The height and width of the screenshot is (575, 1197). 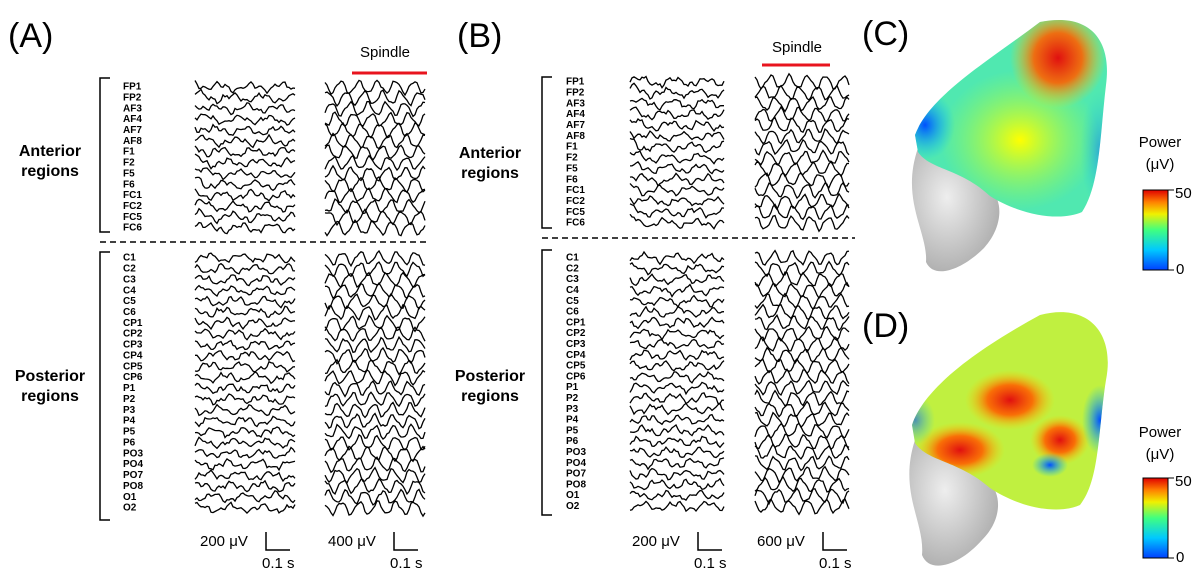 What do you see at coordinates (1008, 439) in the screenshot?
I see `brain-map` at bounding box center [1008, 439].